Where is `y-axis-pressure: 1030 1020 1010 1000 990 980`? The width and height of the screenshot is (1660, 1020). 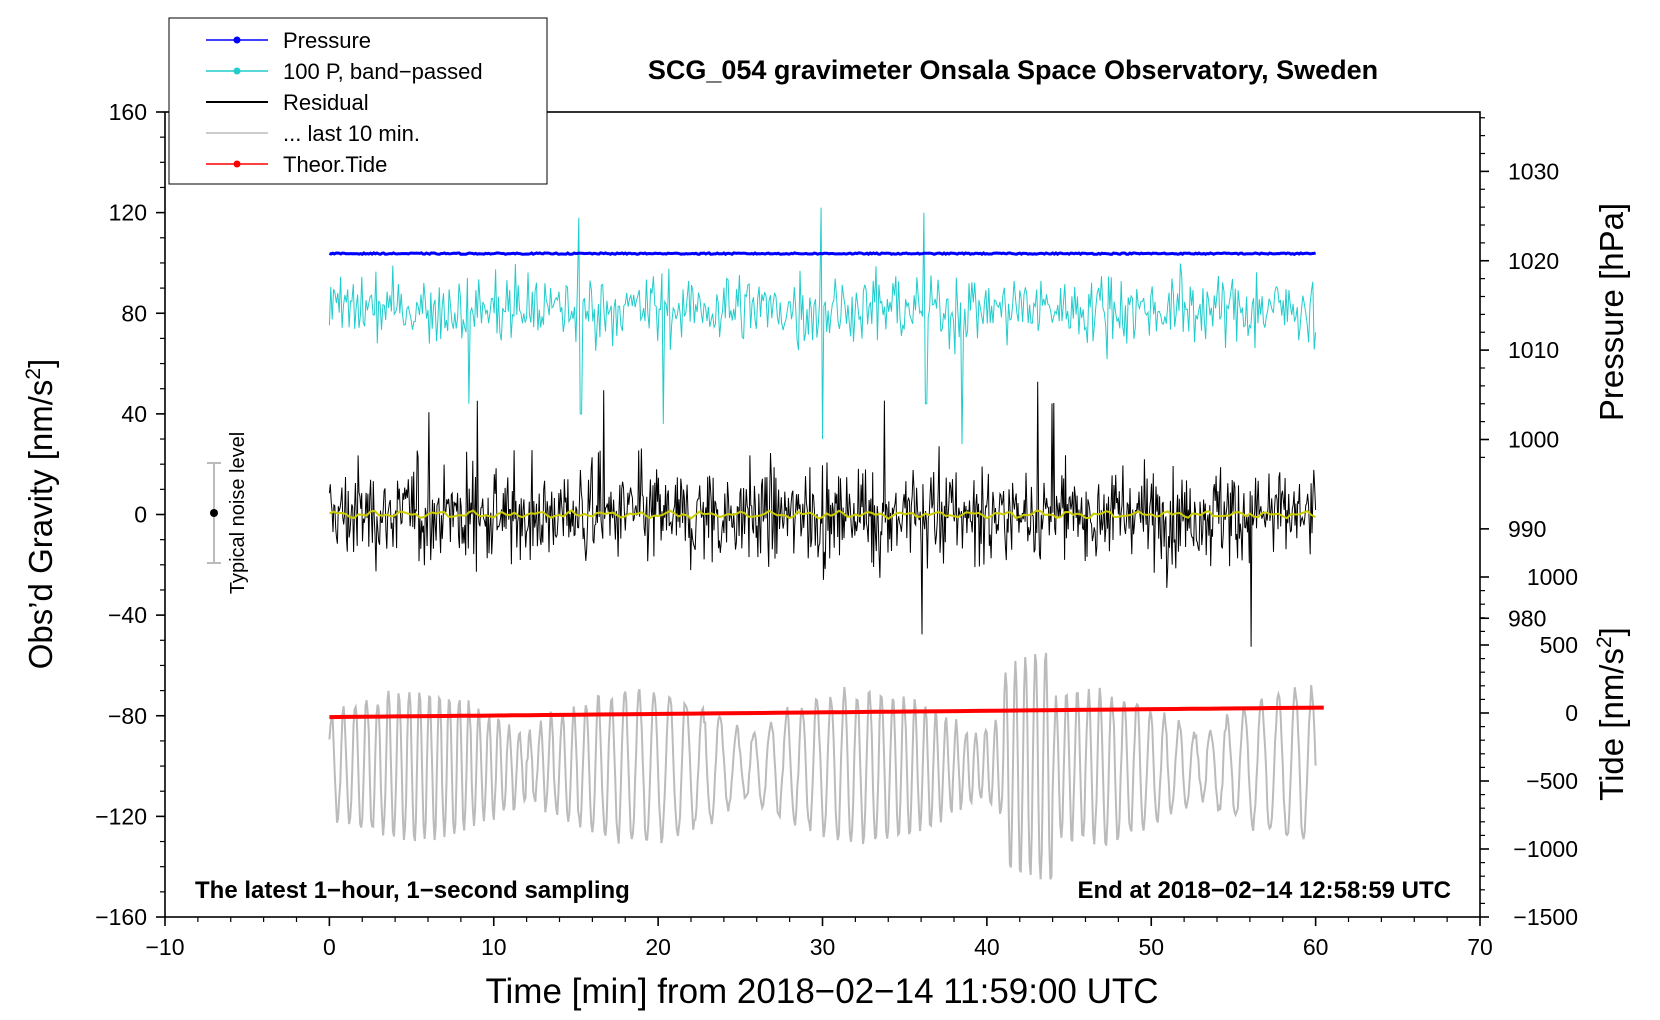
y-axis-pressure: 1030 1020 1010 1000 990 980 is located at coordinates (1519, 374).